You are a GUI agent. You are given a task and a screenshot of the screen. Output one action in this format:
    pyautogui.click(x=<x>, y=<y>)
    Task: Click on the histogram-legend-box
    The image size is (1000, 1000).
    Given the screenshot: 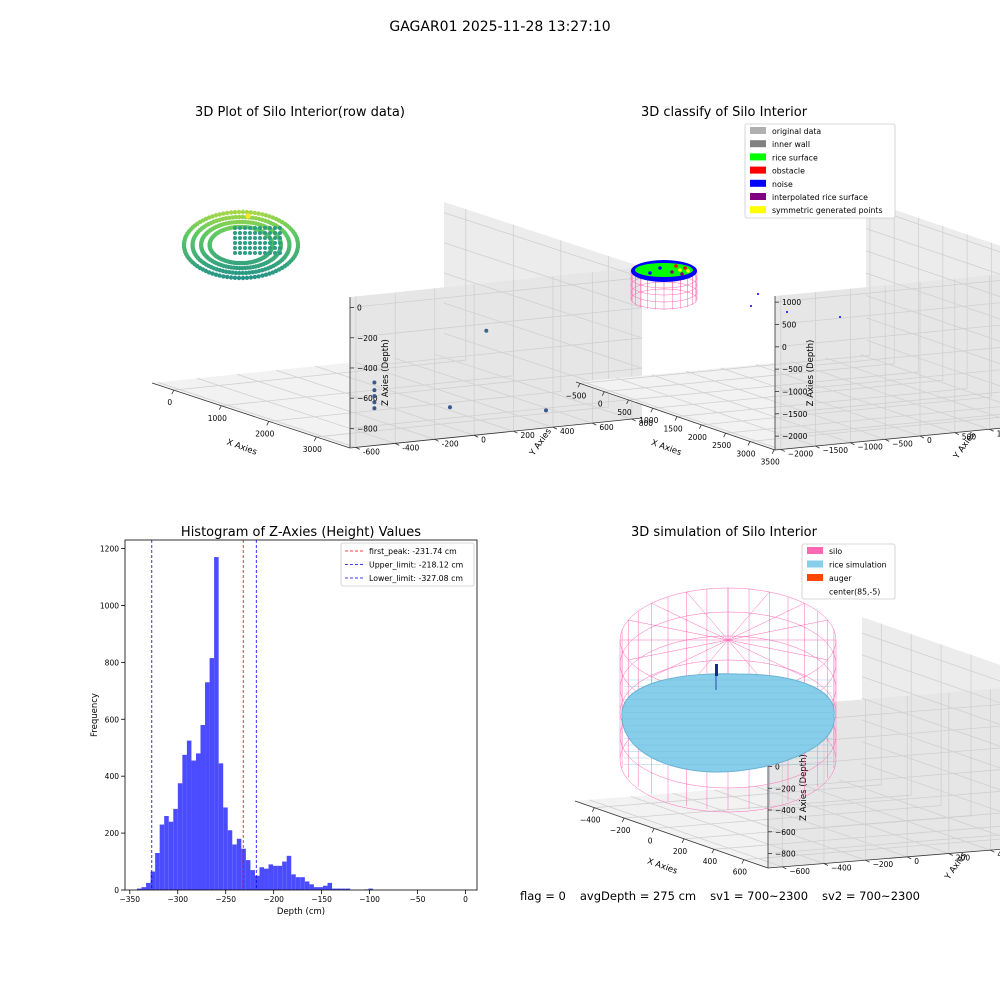 What is the action you would take?
    pyautogui.click(x=407, y=564)
    